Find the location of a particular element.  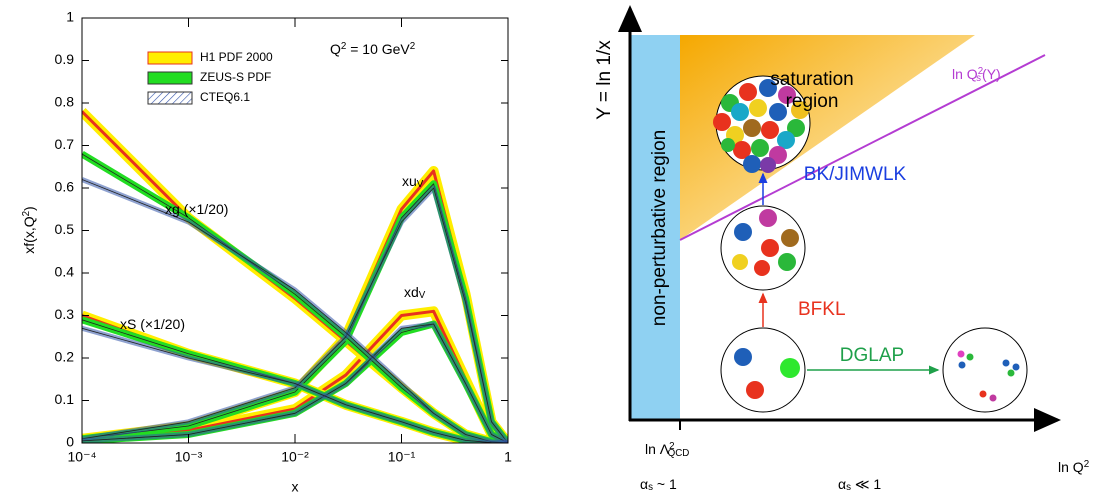

y-tick-label: 1 is located at coordinates (70, 17).